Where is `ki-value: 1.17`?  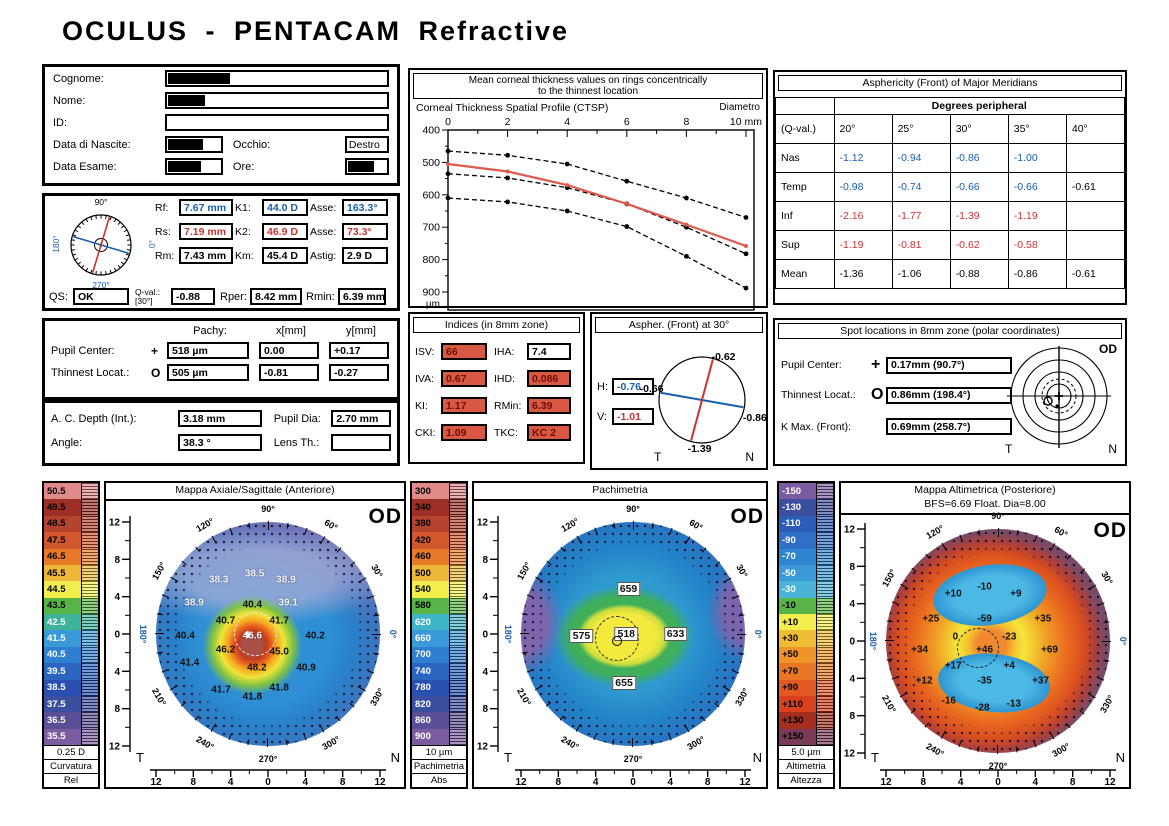
ki-value: 1.17 is located at coordinates (464, 405).